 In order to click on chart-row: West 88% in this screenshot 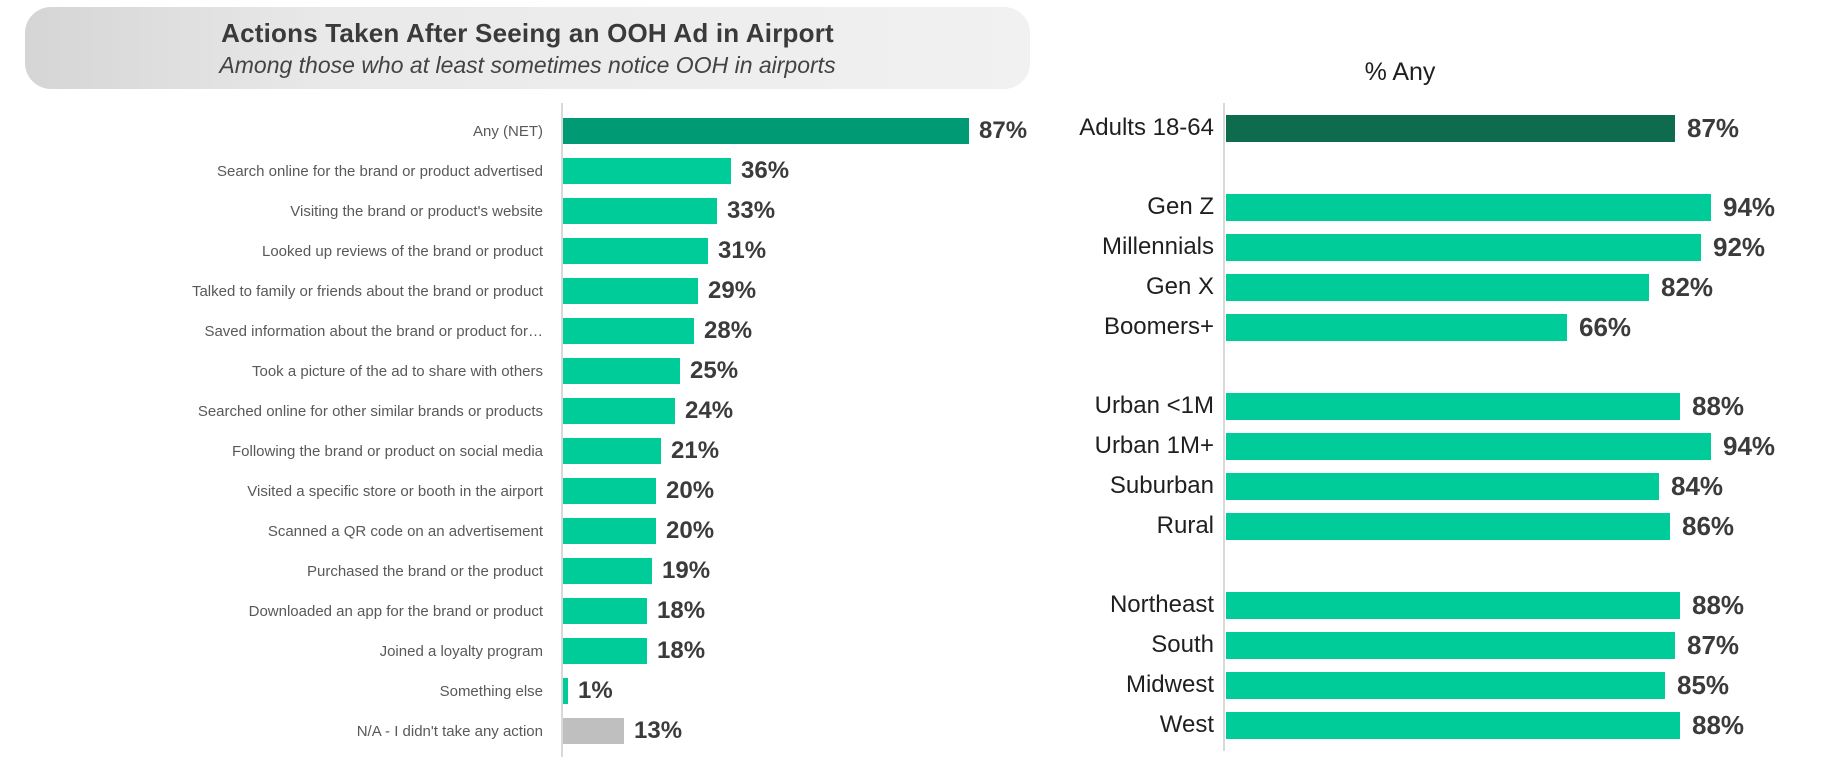, I will do `click(1435, 725)`.